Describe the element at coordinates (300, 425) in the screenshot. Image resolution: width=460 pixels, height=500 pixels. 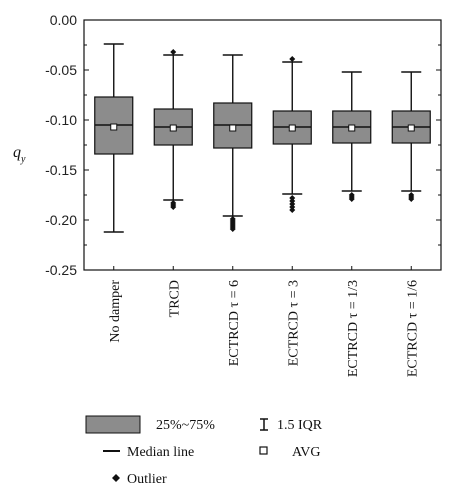
I see `legend-whisker-label: 1.5 IQR` at that location.